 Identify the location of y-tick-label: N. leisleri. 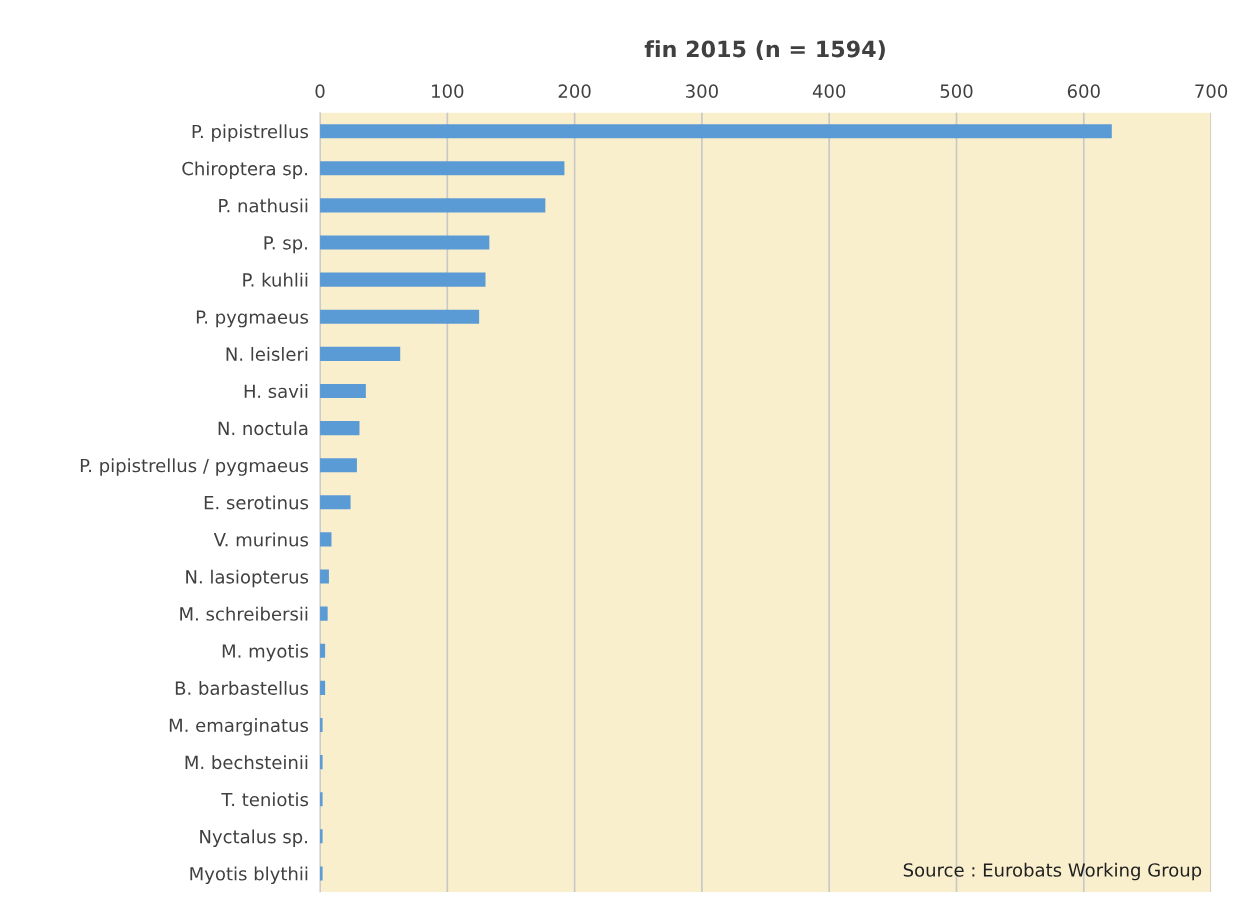
(267, 354).